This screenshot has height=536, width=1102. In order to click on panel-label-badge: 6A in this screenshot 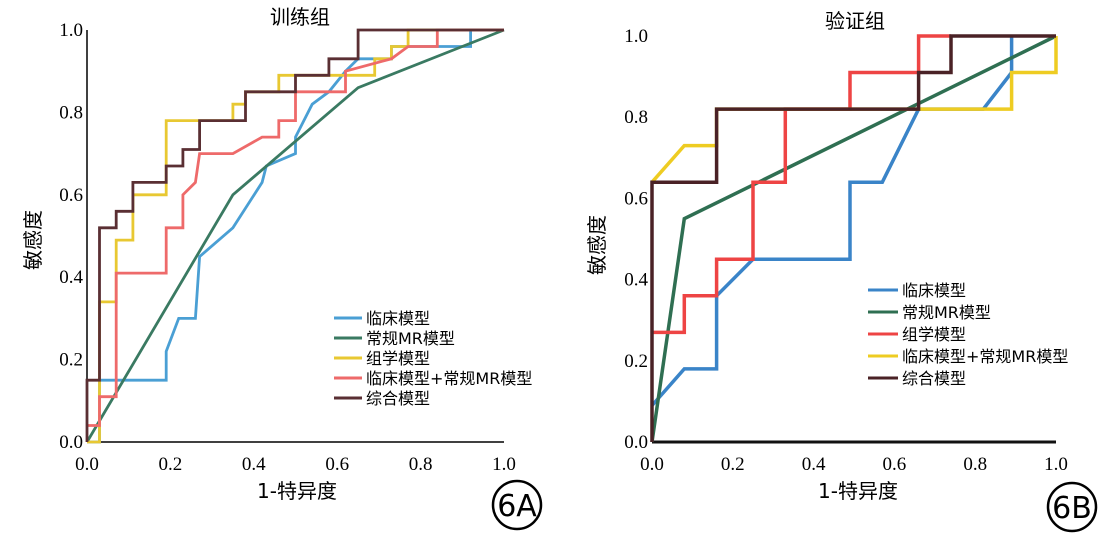, I will do `click(517, 505)`.